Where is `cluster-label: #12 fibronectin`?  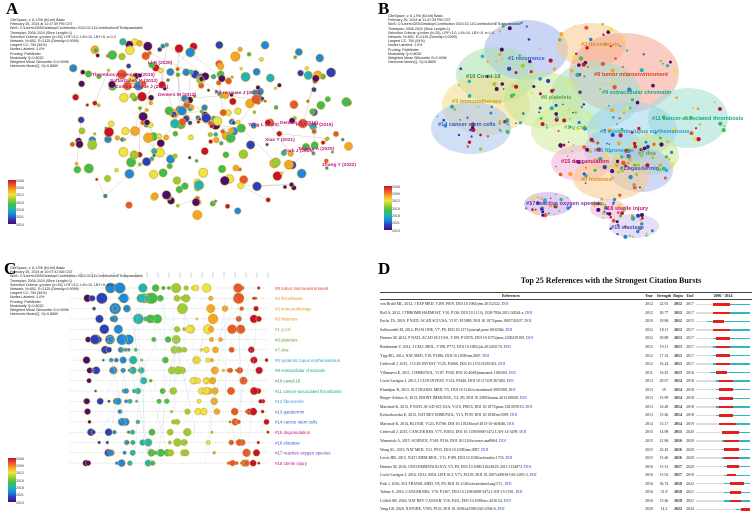
cluster-label: #12 fibronectin is located at coordinates (614, 151).